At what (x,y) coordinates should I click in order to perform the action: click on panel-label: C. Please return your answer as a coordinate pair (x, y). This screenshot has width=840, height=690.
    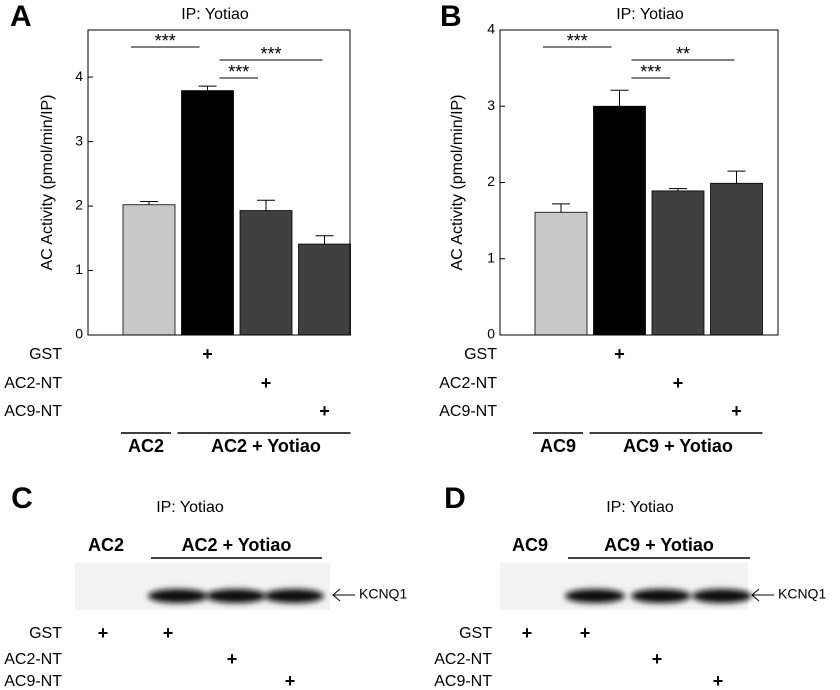
    Looking at the image, I should click on (22, 498).